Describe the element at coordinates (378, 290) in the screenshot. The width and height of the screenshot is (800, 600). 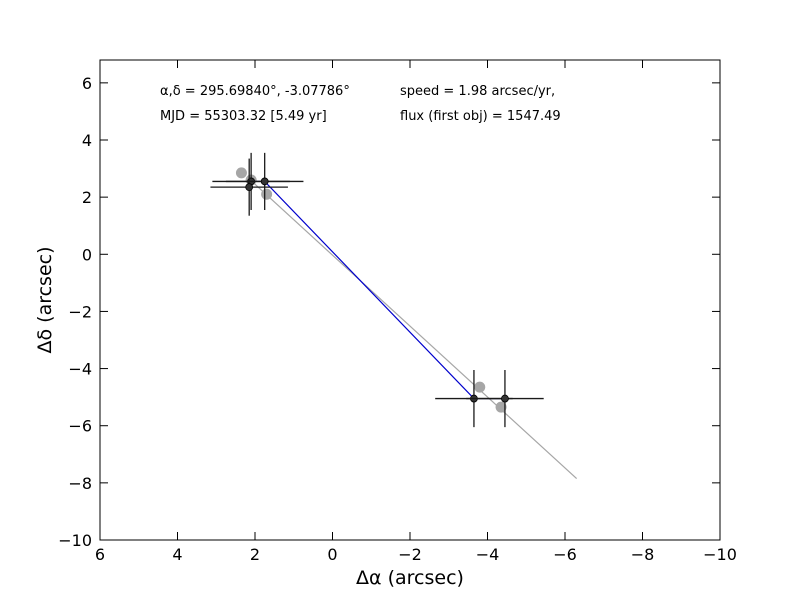
I see `measured-track-line` at that location.